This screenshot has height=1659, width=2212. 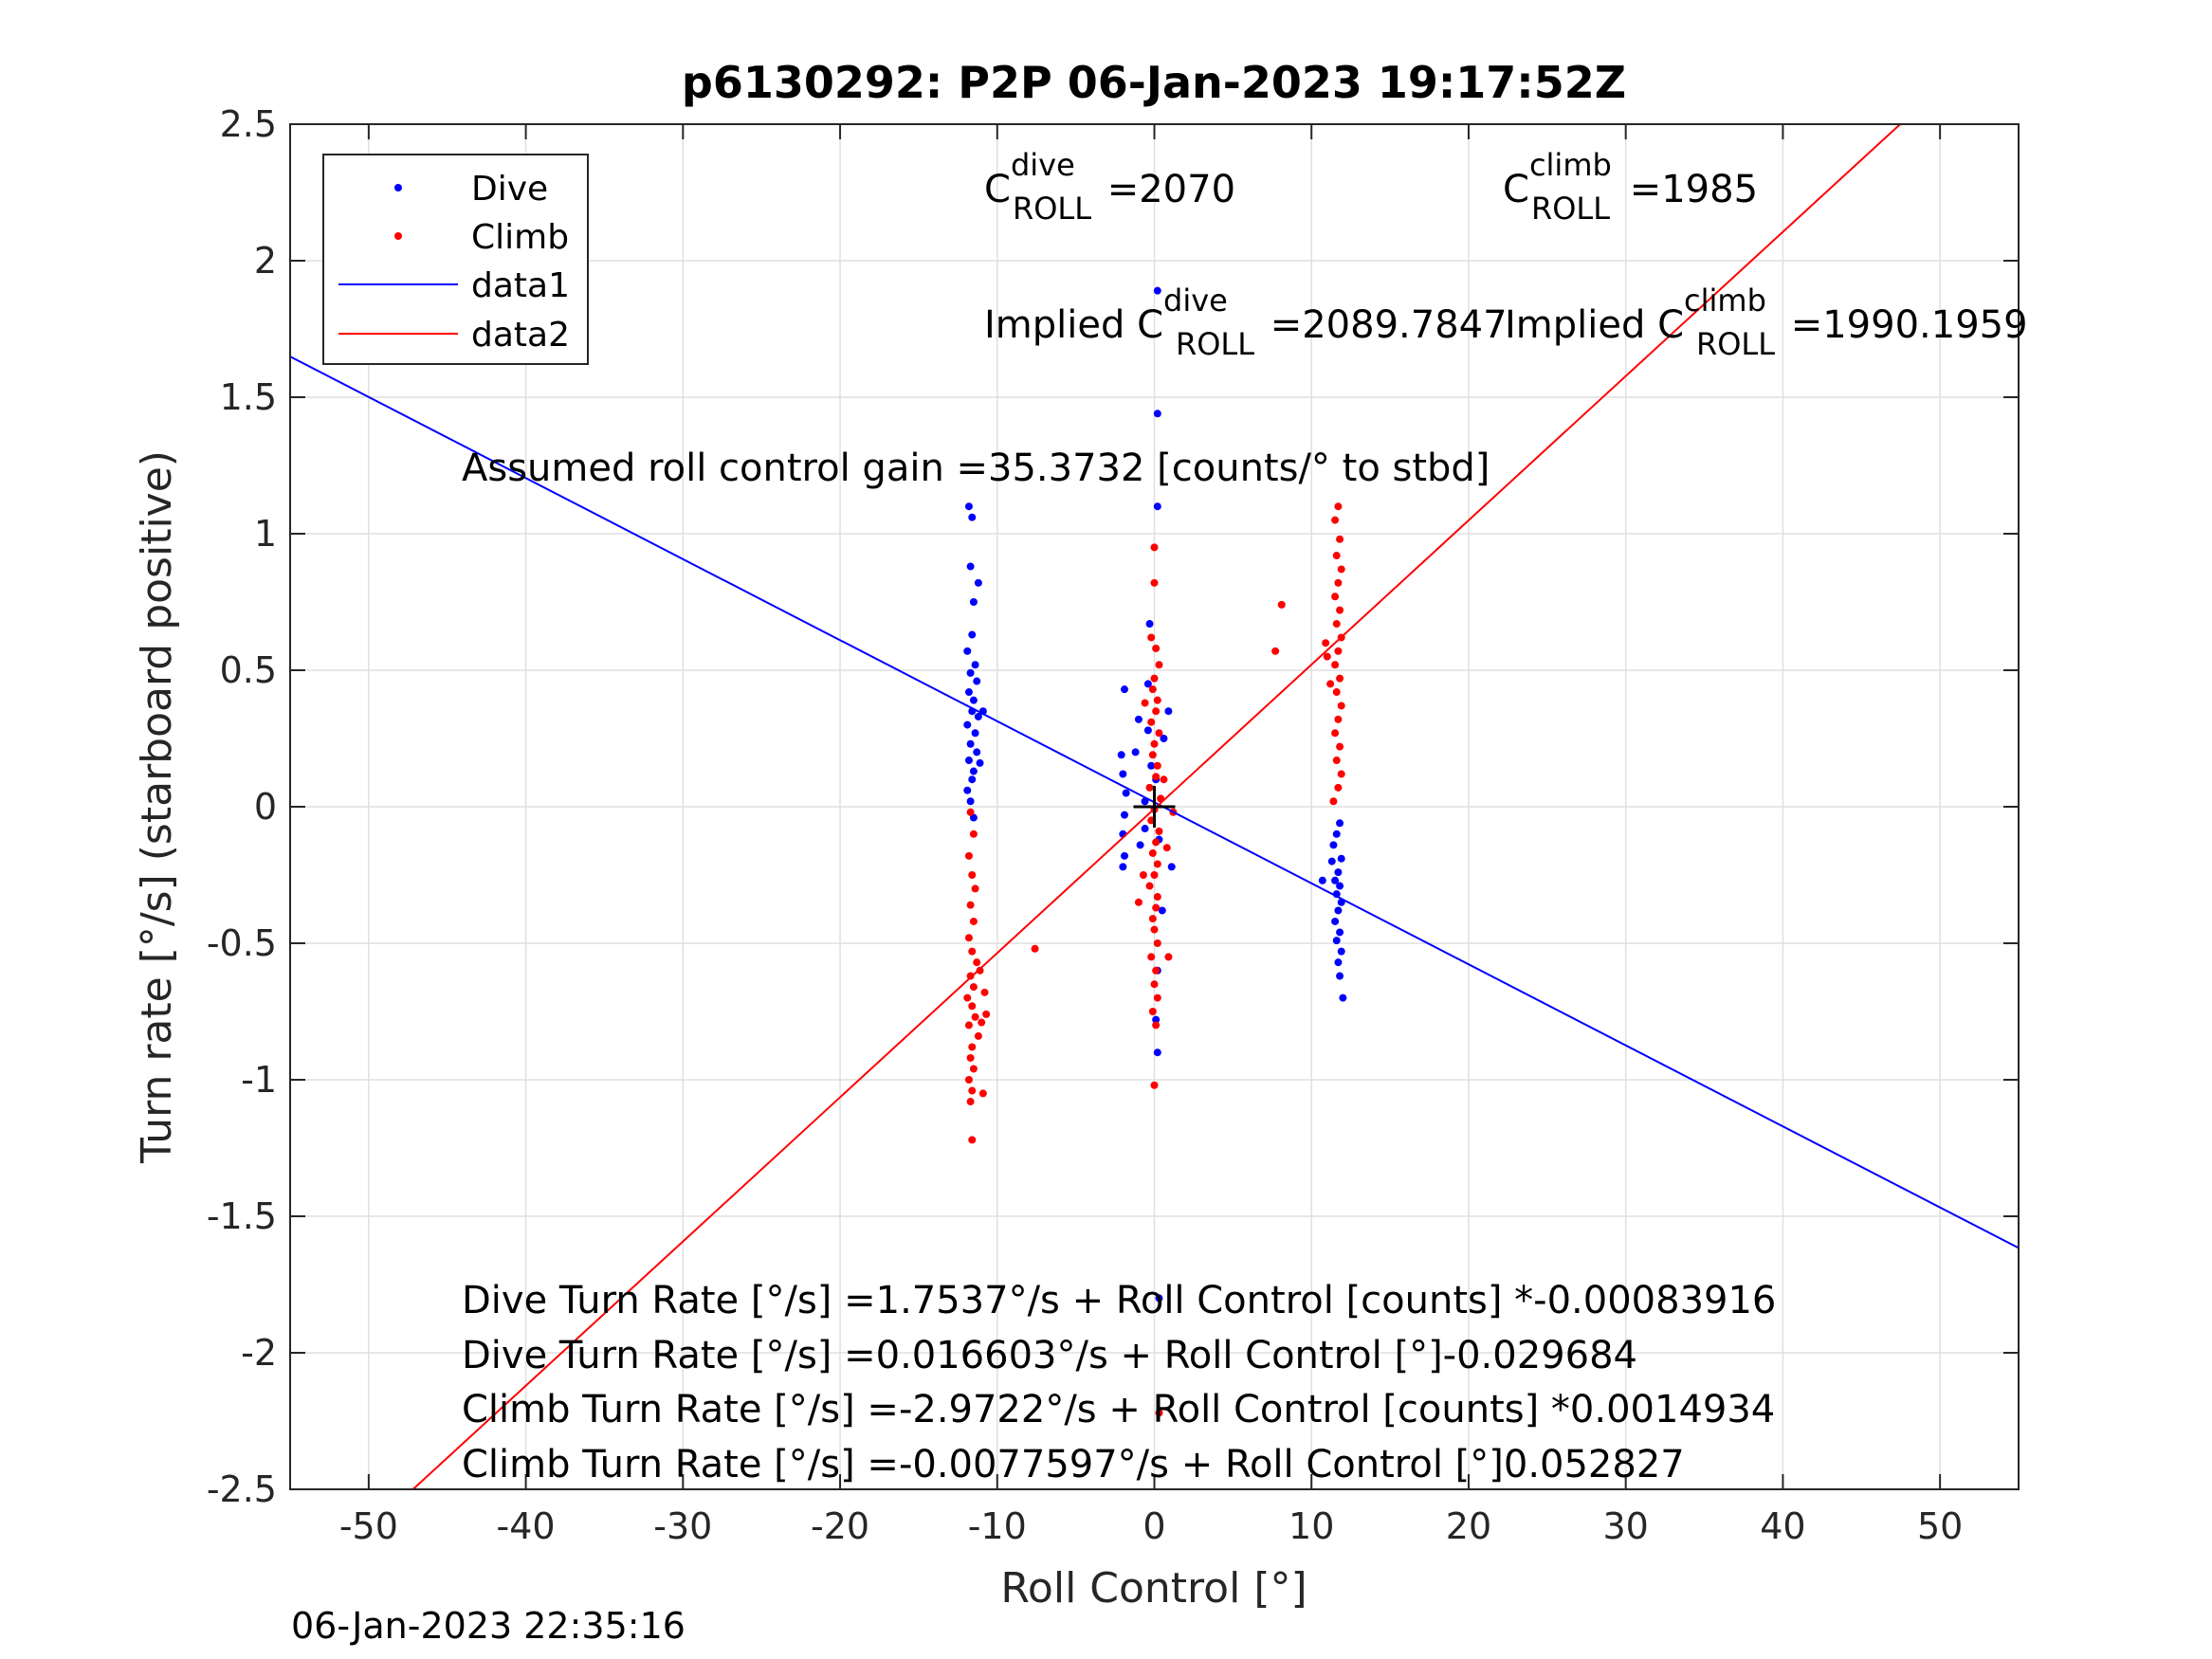 What do you see at coordinates (1940, 1526) in the screenshot?
I see `x-tick-label: 50` at bounding box center [1940, 1526].